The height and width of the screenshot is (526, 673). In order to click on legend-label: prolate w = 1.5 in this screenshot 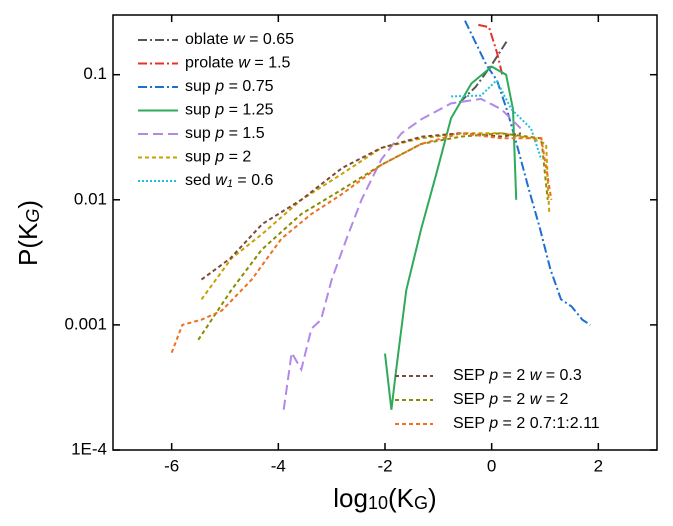, I will do `click(238, 63)`.